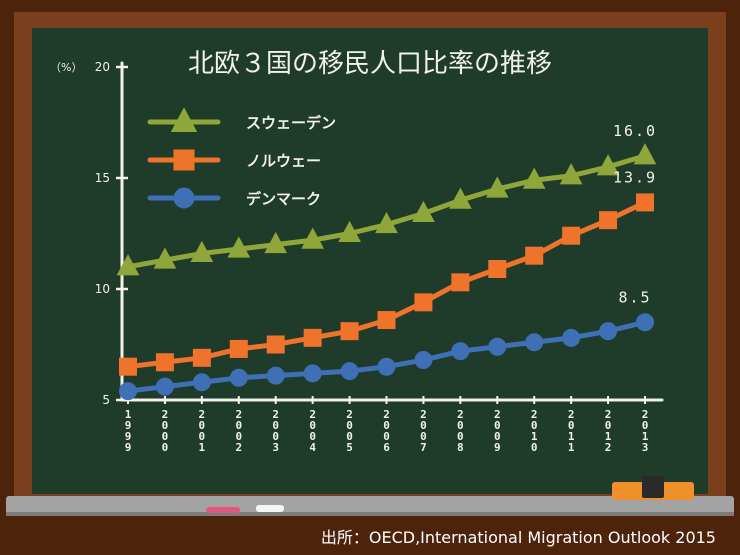  I want to click on end-value-label: 16.0, so click(635, 131).